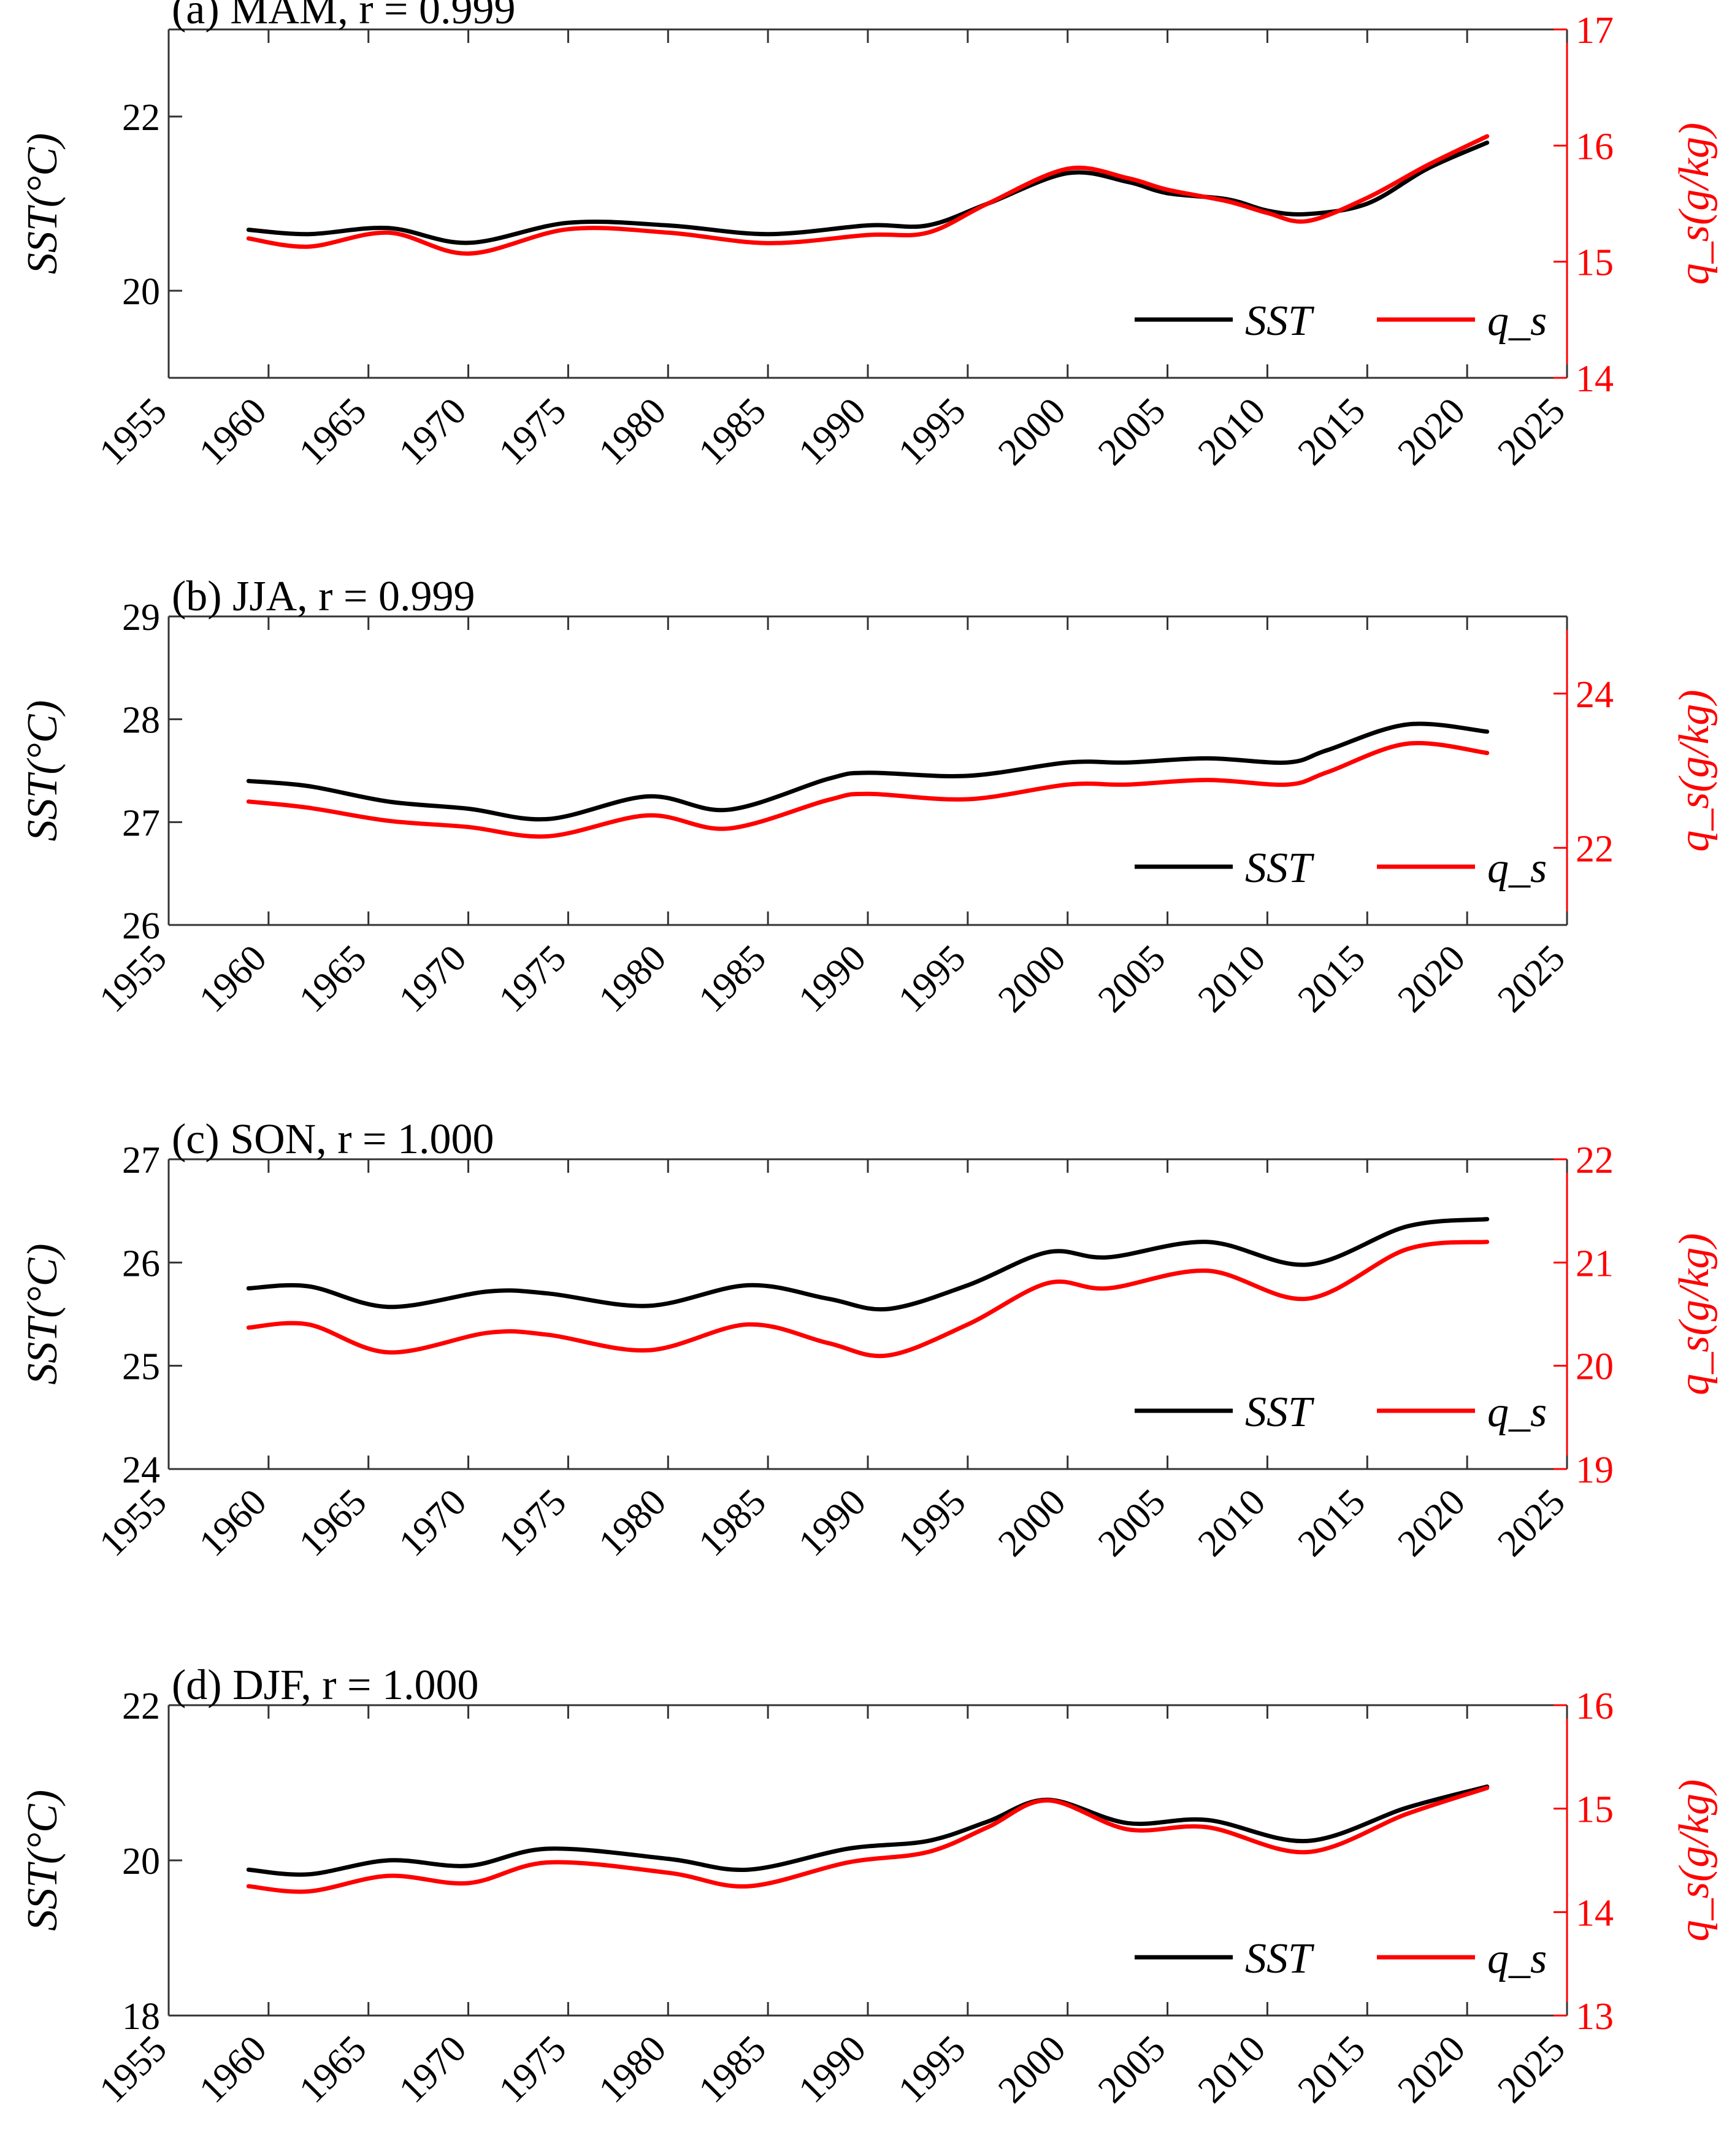 This screenshot has width=1732, height=2156. I want to click on y-tick-label-29: 29, so click(141, 618).